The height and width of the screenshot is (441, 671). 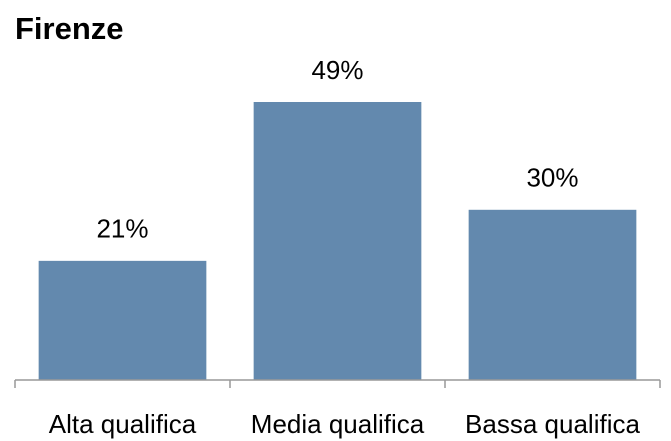 What do you see at coordinates (337, 70) in the screenshot?
I see `value-label: 49%` at bounding box center [337, 70].